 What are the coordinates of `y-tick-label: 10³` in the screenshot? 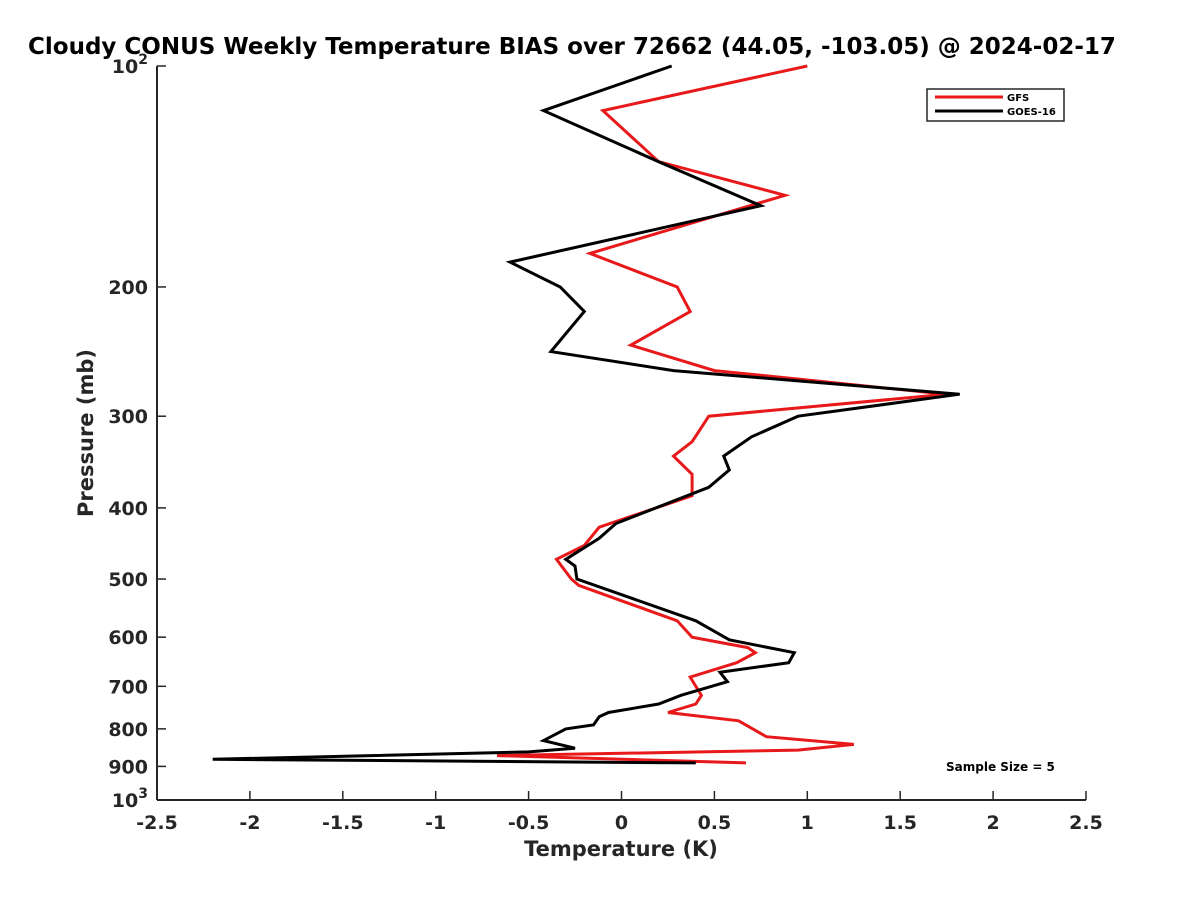 It's located at (130, 799).